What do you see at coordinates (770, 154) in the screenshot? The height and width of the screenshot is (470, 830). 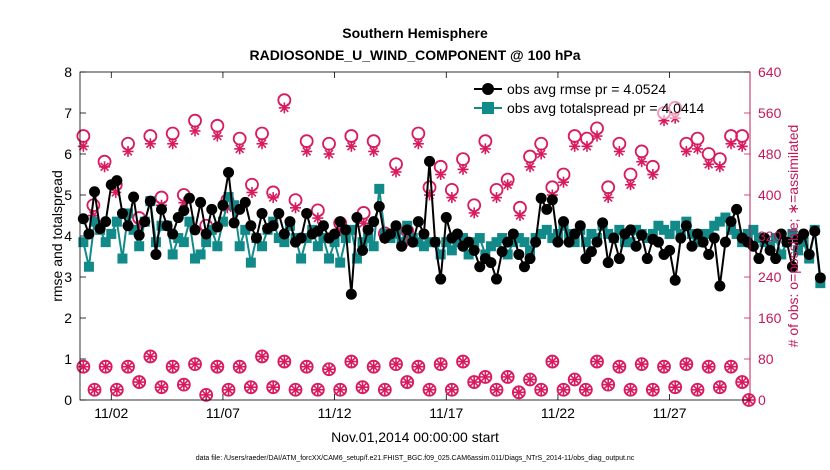 I see `y-right-tick-label: 480` at bounding box center [770, 154].